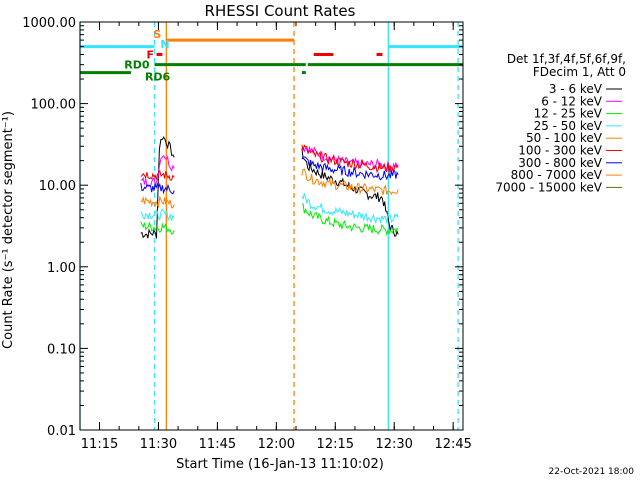 The height and width of the screenshot is (480, 640). Describe the element at coordinates (393, 444) in the screenshot. I see `x-tick-label: 12:30` at that location.